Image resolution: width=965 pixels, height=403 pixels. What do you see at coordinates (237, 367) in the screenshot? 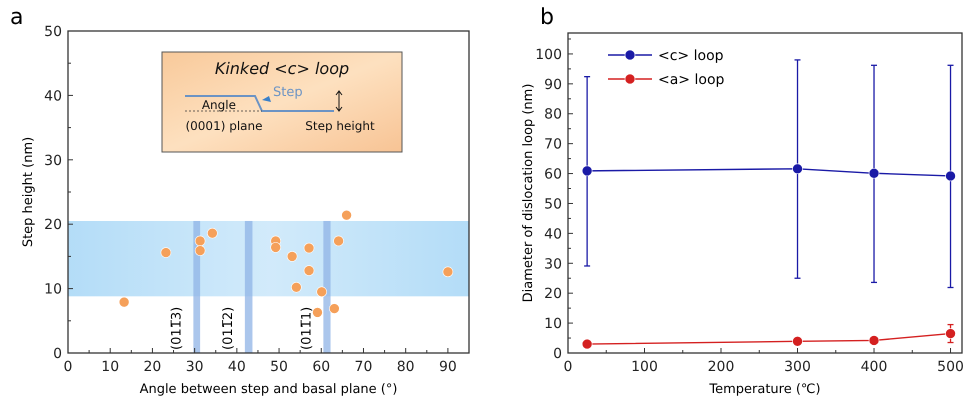
I see `x-tick-label: 40` at bounding box center [237, 367].